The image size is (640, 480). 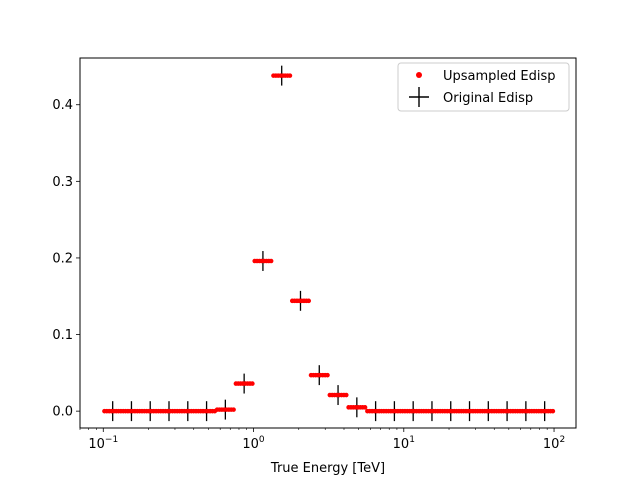 I want to click on y-tick-label-4: 0.4, so click(x=62, y=105).